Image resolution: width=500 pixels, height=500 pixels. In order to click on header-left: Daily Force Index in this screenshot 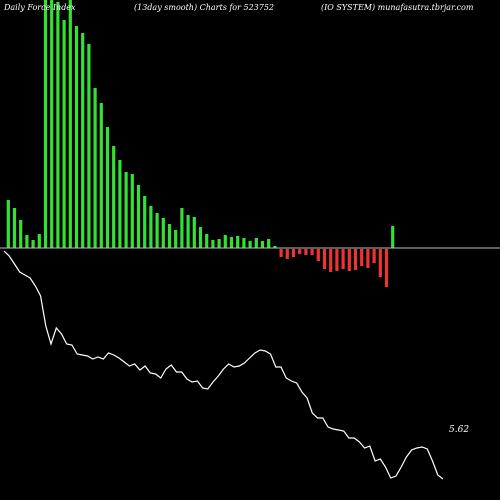, I will do `click(39, 7)`.